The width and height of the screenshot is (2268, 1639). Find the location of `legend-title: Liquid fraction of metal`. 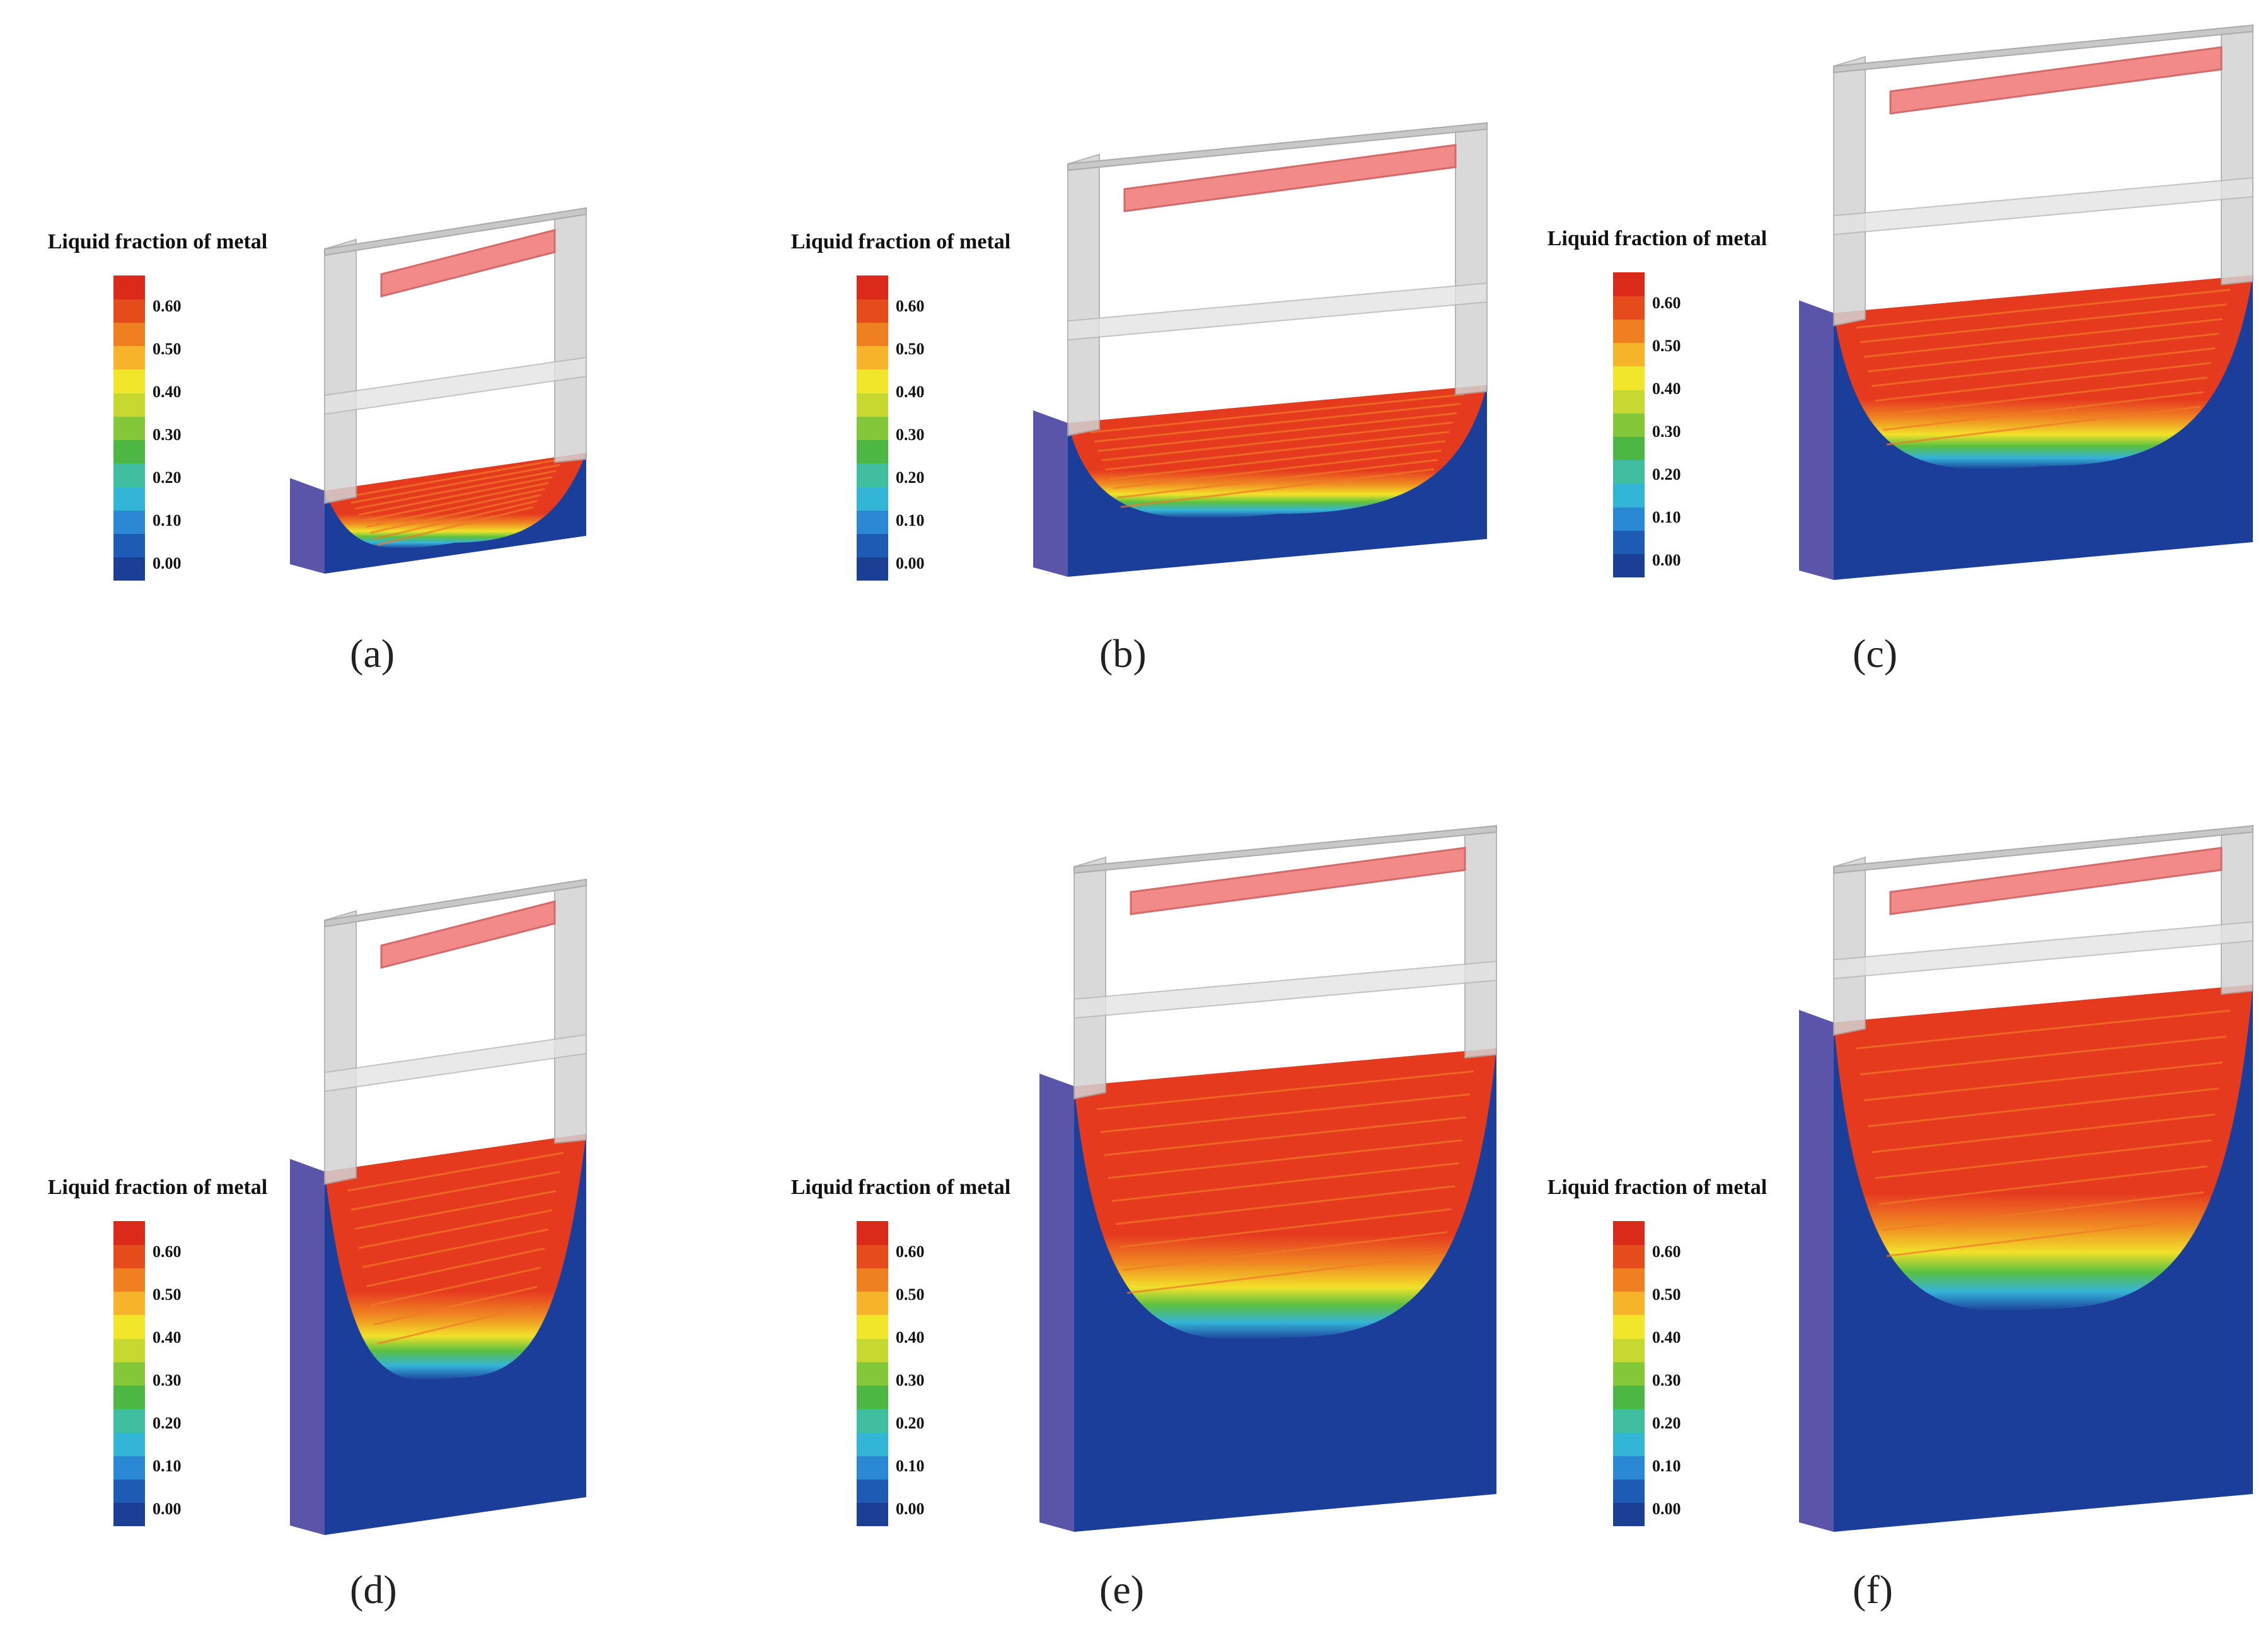

legend-title: Liquid fraction of metal is located at coordinates (157, 242).